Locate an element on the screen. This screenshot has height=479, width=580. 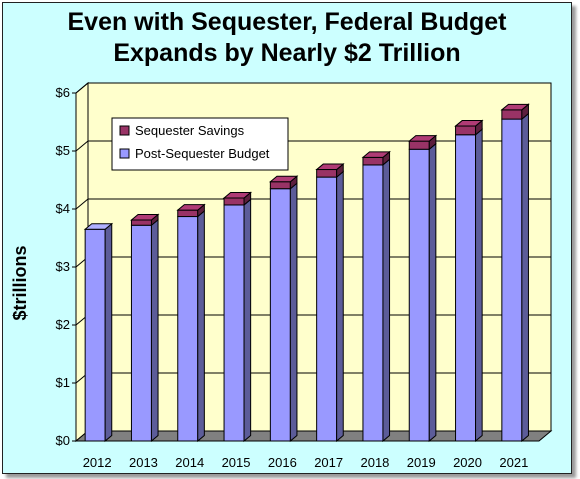
legend-box is located at coordinates (200, 144).